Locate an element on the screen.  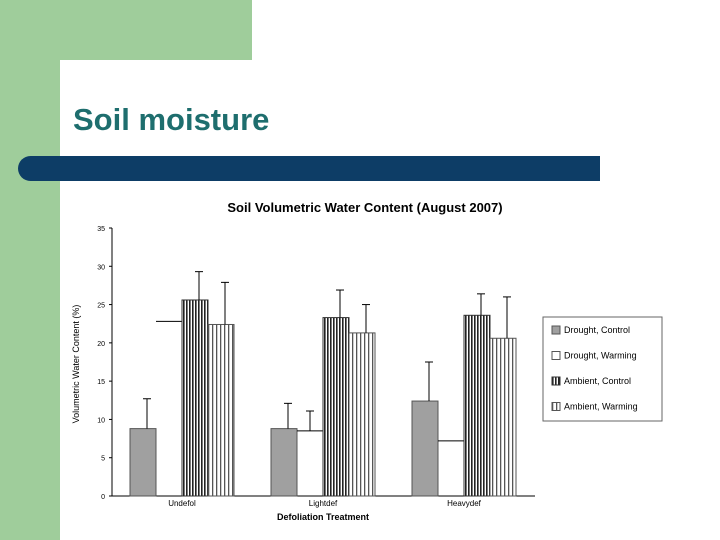
y-tick-label: 25 is located at coordinates (101, 306).